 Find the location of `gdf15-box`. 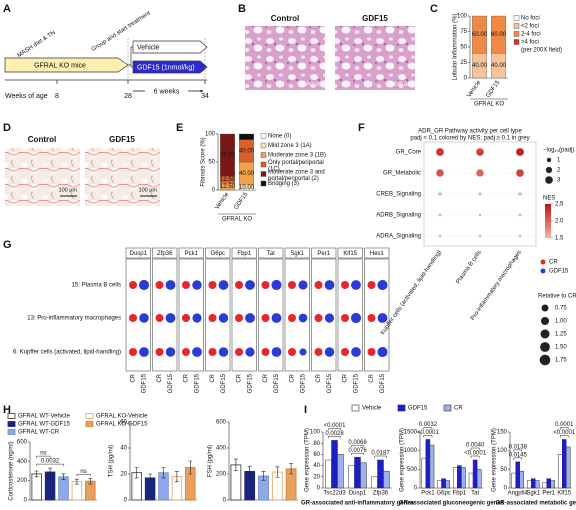

gdf15-box is located at coordinates (170, 67).